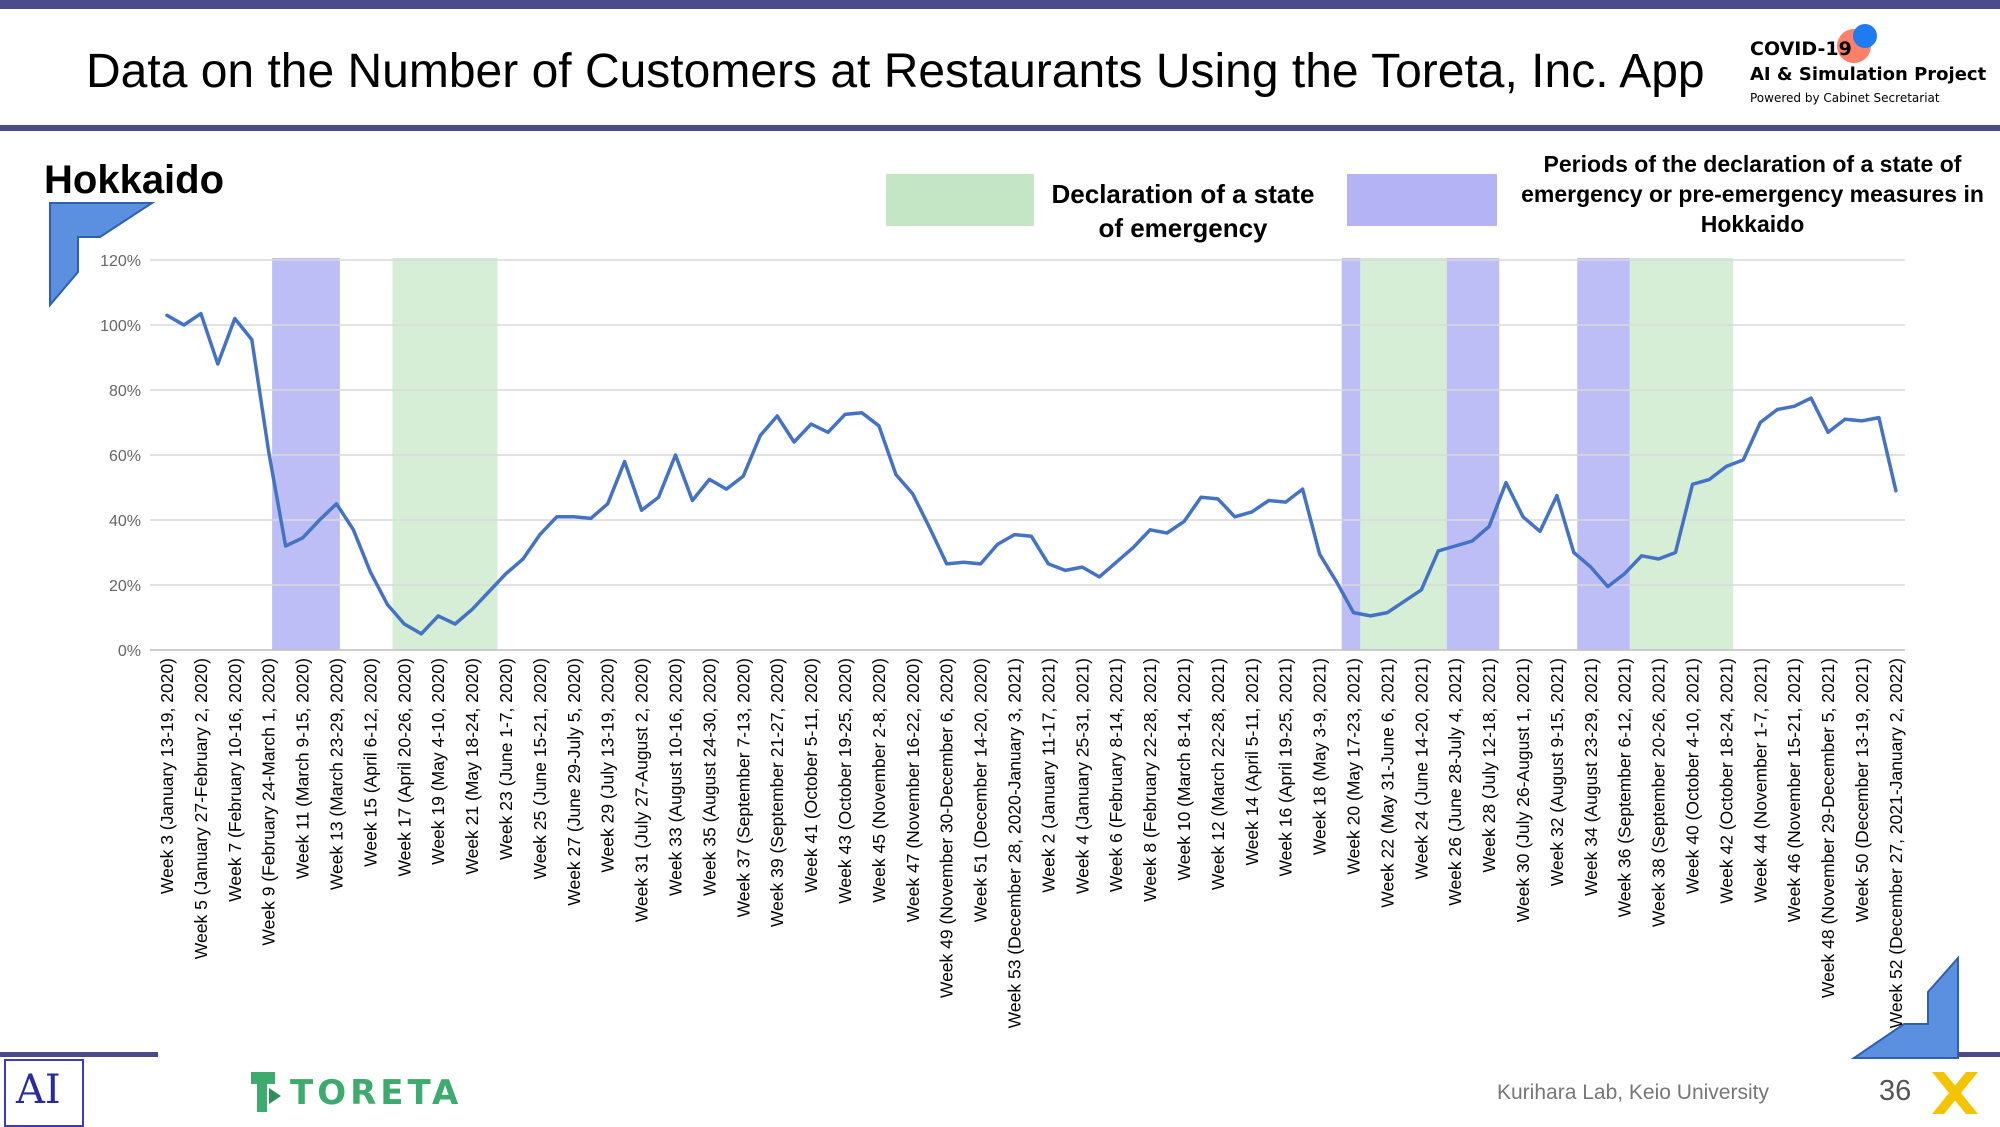 This screenshot has height=1127, width=2000. I want to click on x-tick-label: Week 18 (May 3-9, 2021), so click(1320, 756).